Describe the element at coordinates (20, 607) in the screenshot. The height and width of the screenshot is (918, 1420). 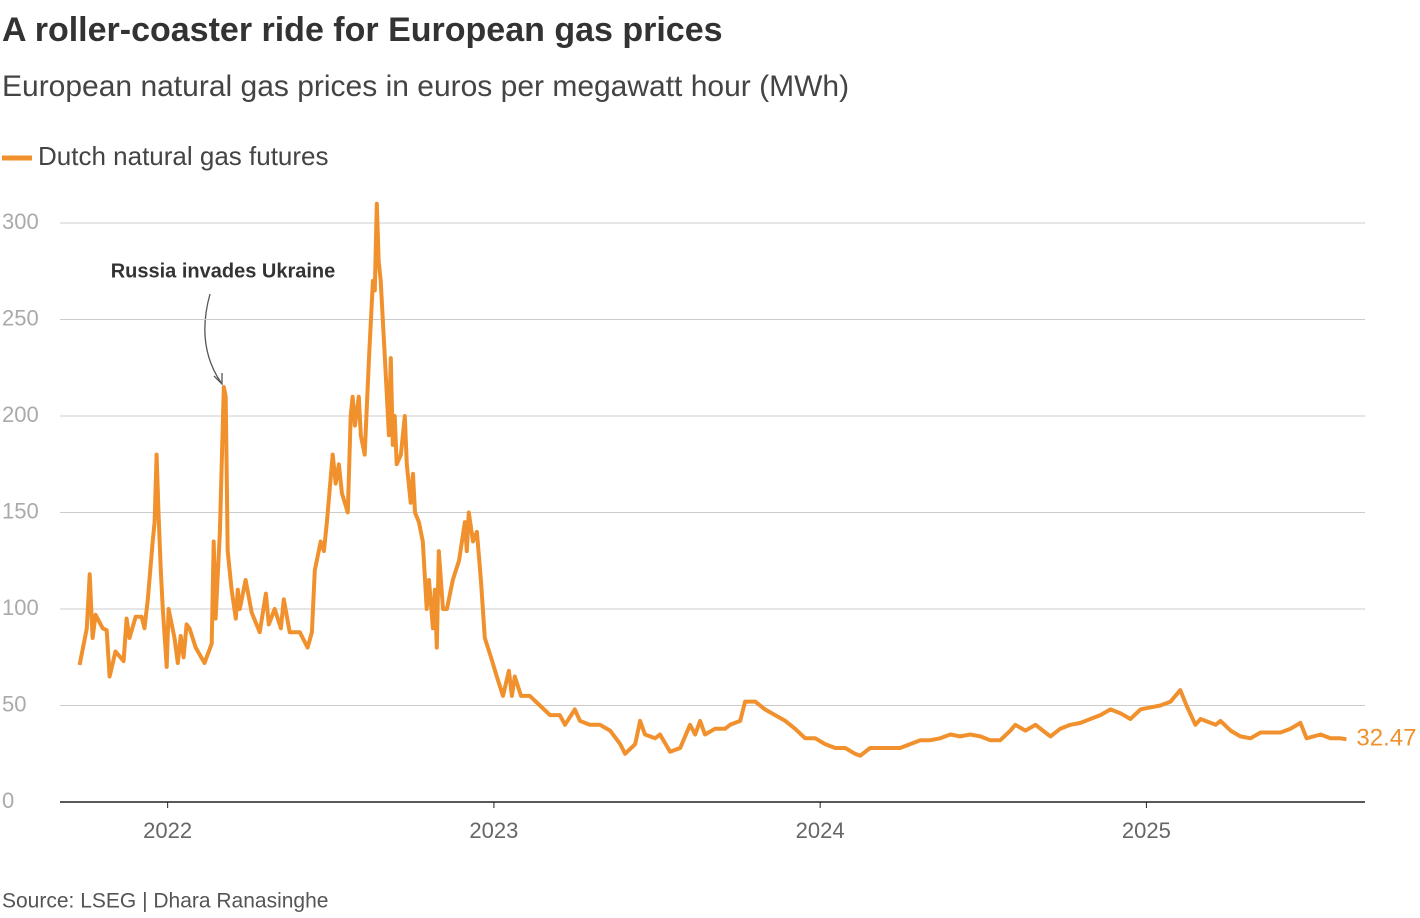
I see `y-tick-label: 100` at that location.